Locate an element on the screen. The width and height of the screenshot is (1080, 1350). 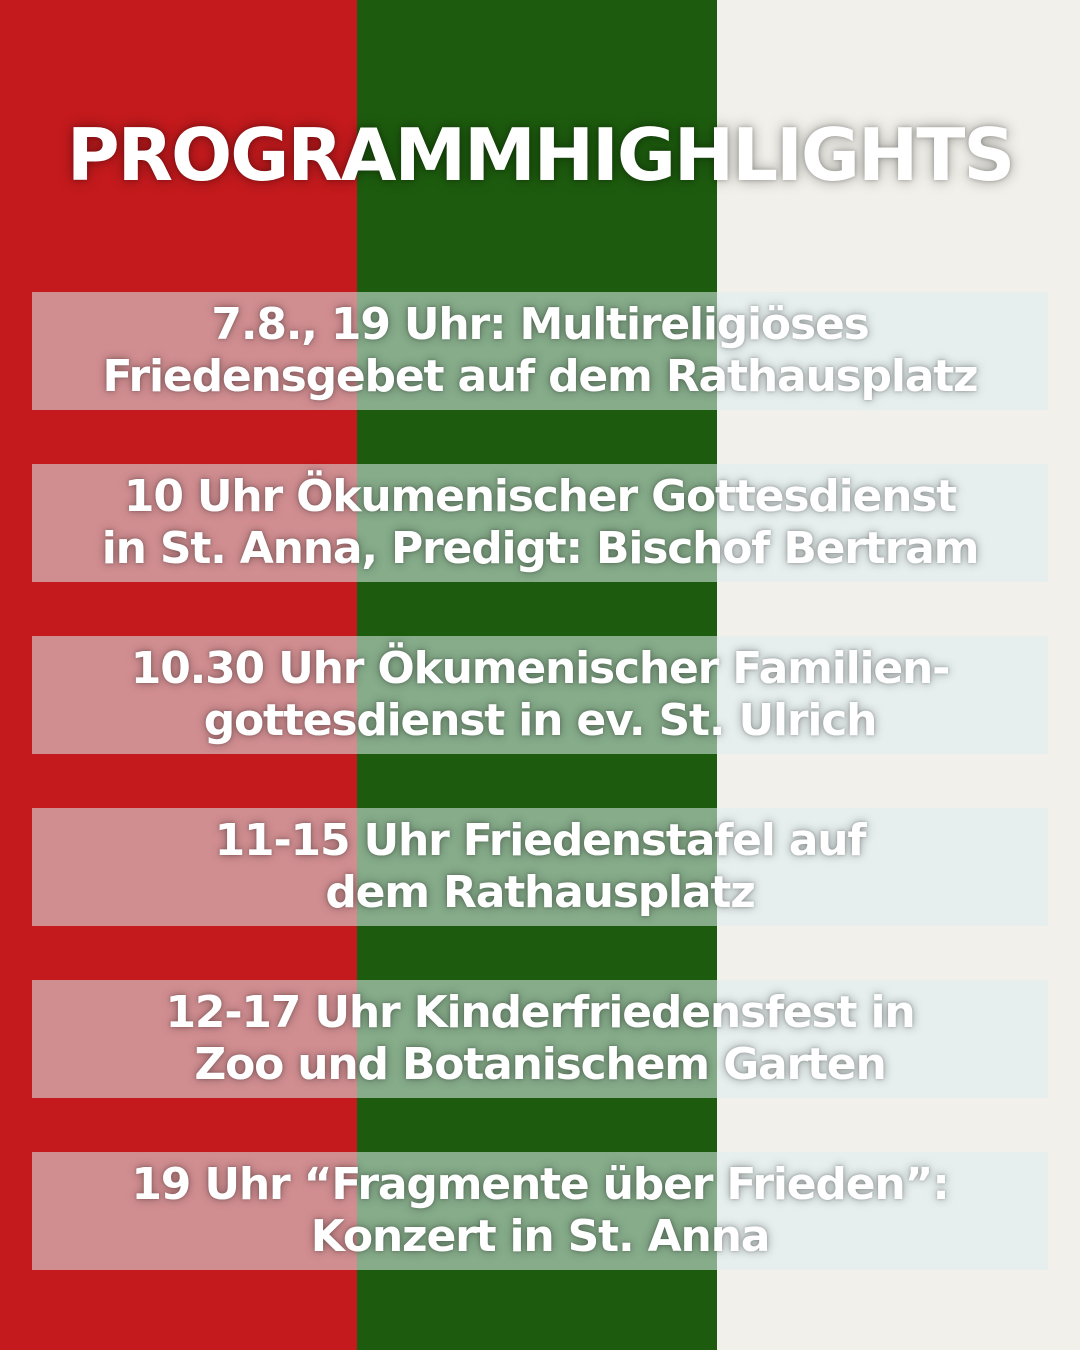
page-title: PROGRAMMHIGHLIGHTS is located at coordinates (540, 155).